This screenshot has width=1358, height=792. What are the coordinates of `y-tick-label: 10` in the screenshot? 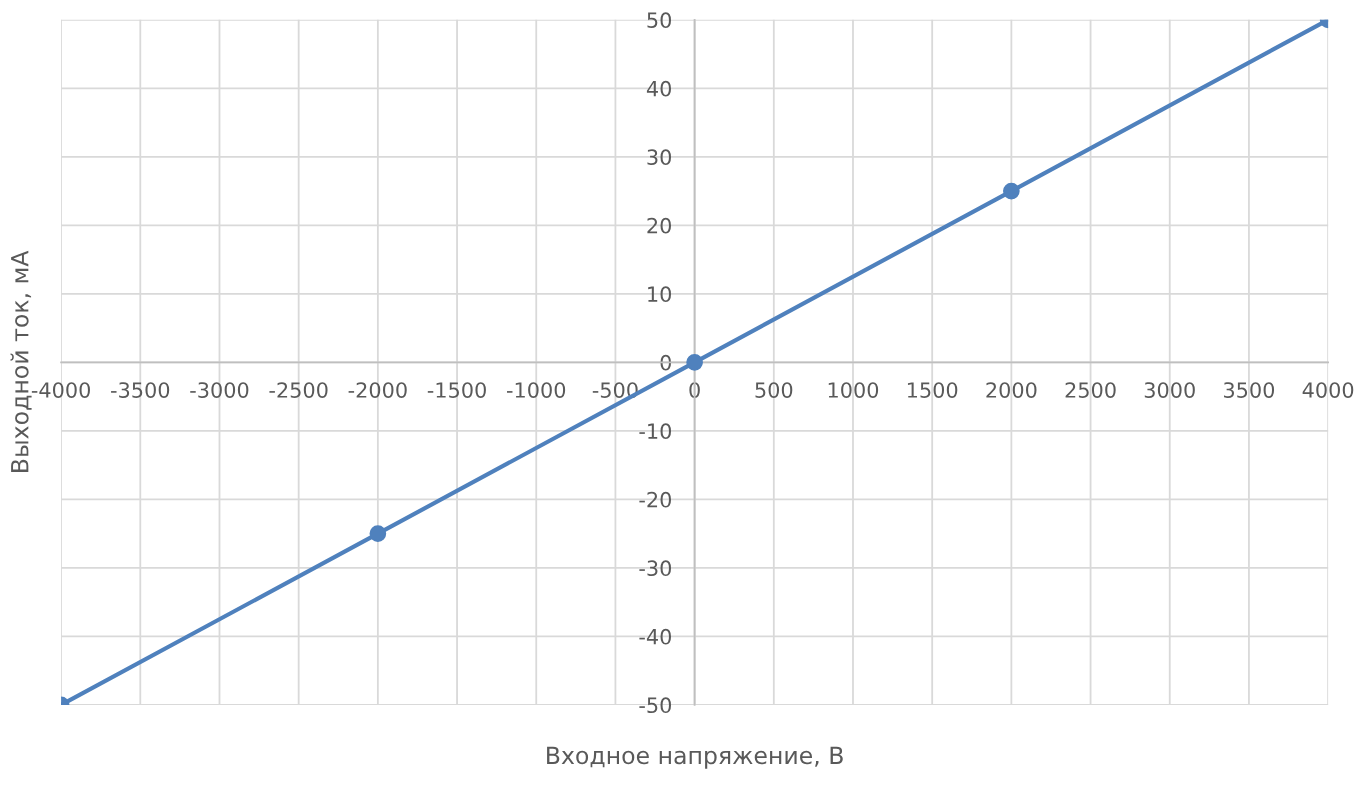 It's located at (660, 294).